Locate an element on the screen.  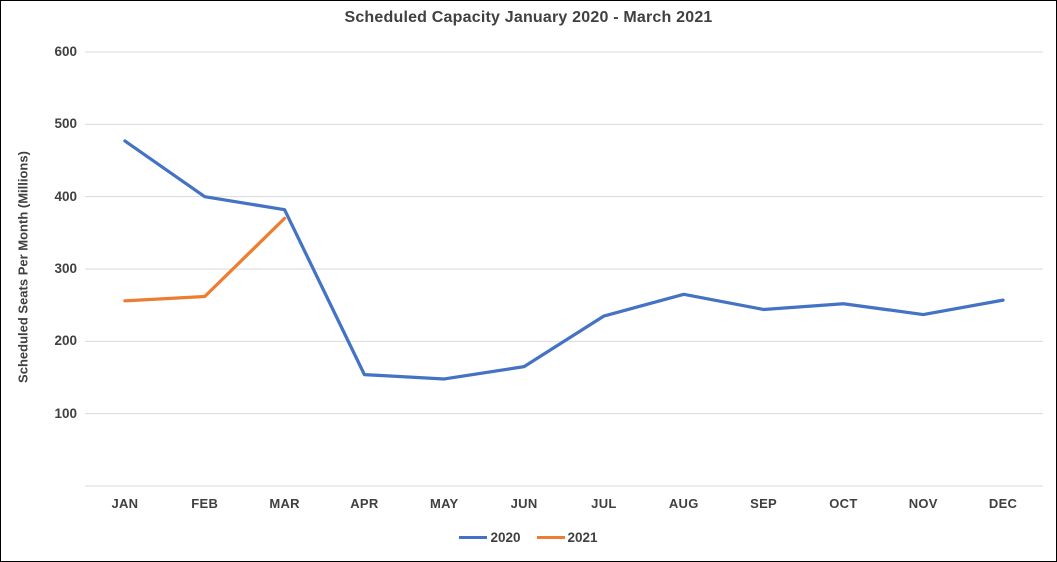
legend-2021-label: 2021 is located at coordinates (582, 537).